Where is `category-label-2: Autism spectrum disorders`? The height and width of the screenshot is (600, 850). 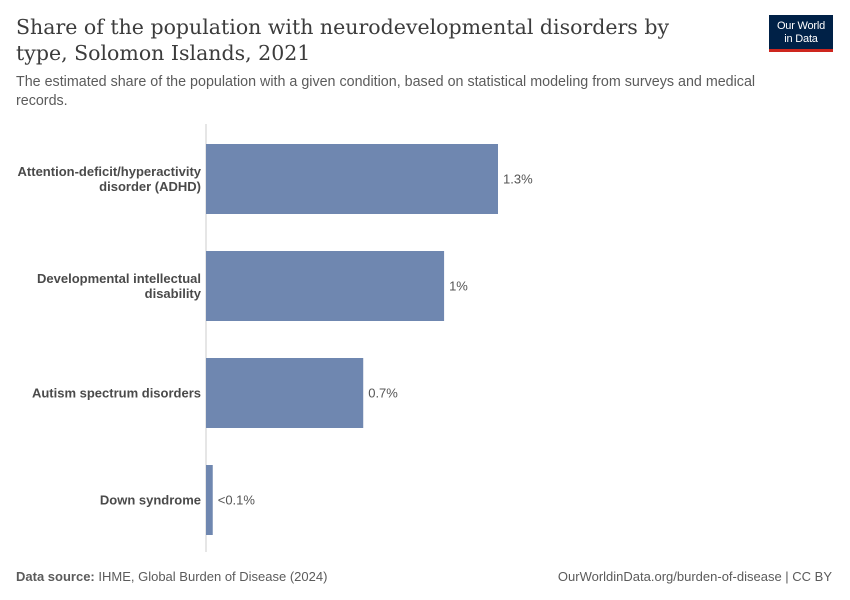
category-label-2: Autism spectrum disorders is located at coordinates (116, 393).